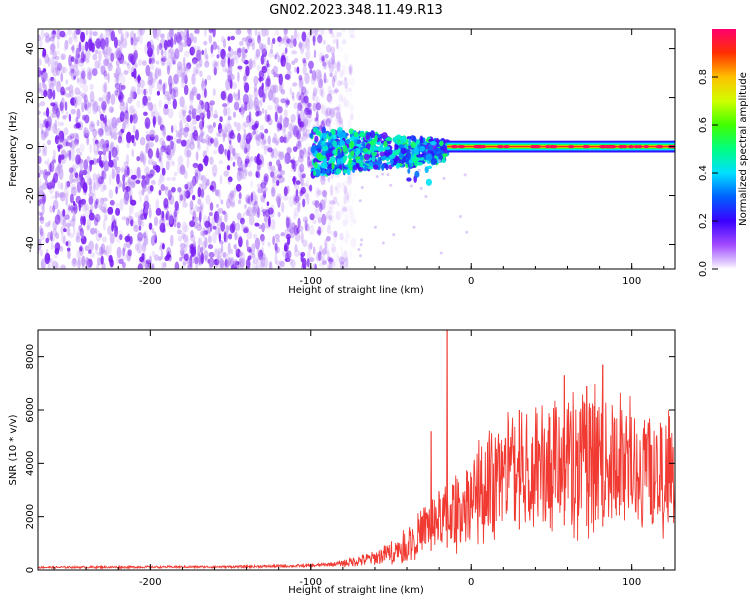  Describe the element at coordinates (612, 147) in the screenshot. I see `spectrogram-steady-peak` at that location.